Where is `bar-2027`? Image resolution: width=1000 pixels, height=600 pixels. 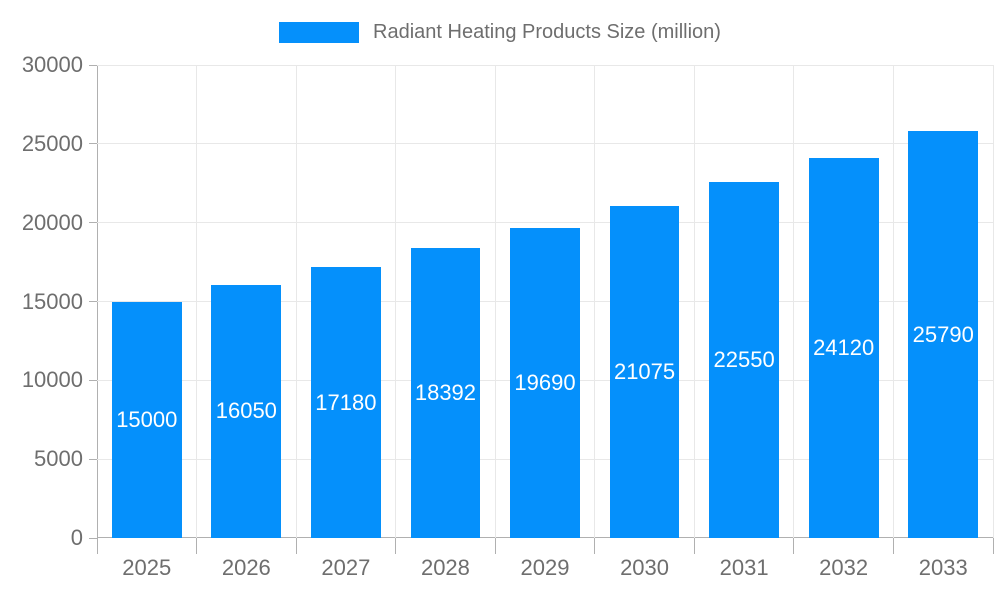
bar-2027 is located at coordinates (346, 402).